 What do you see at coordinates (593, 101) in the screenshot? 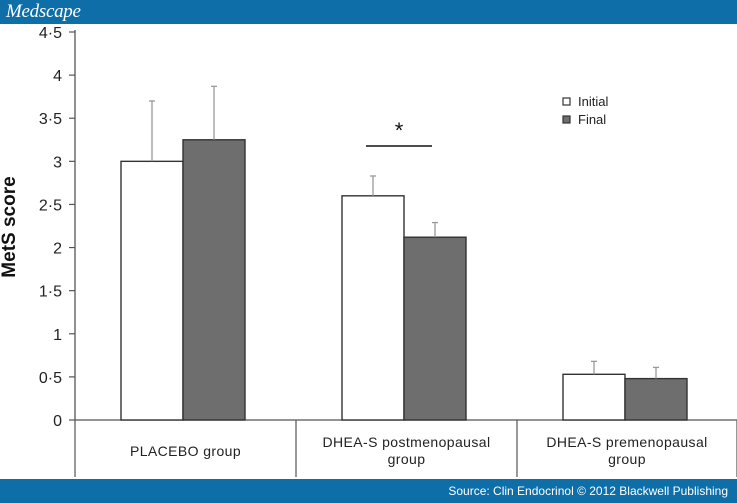
I see `legend-label-initial: Initial` at bounding box center [593, 101].